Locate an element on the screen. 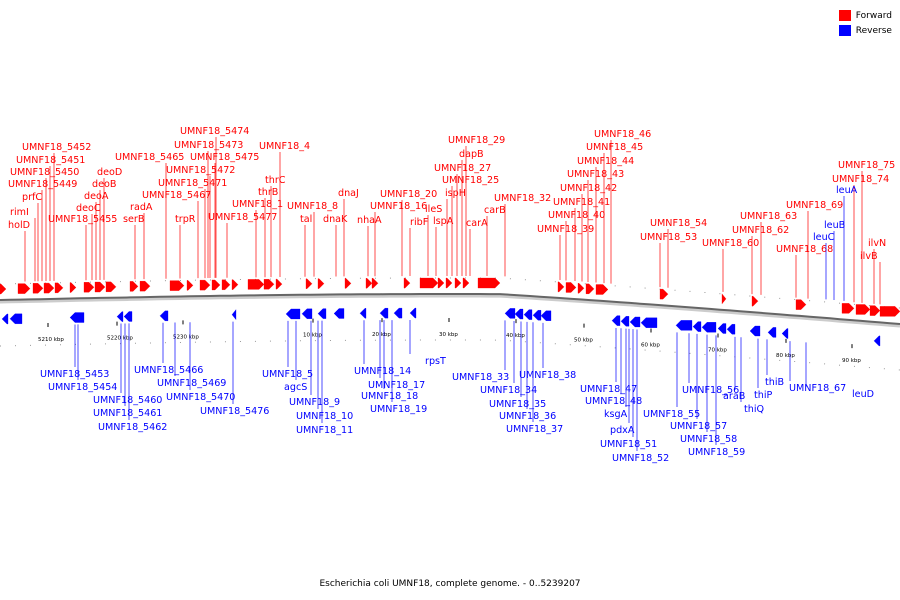  legend-forward-label: Forward is located at coordinates (873, 15).